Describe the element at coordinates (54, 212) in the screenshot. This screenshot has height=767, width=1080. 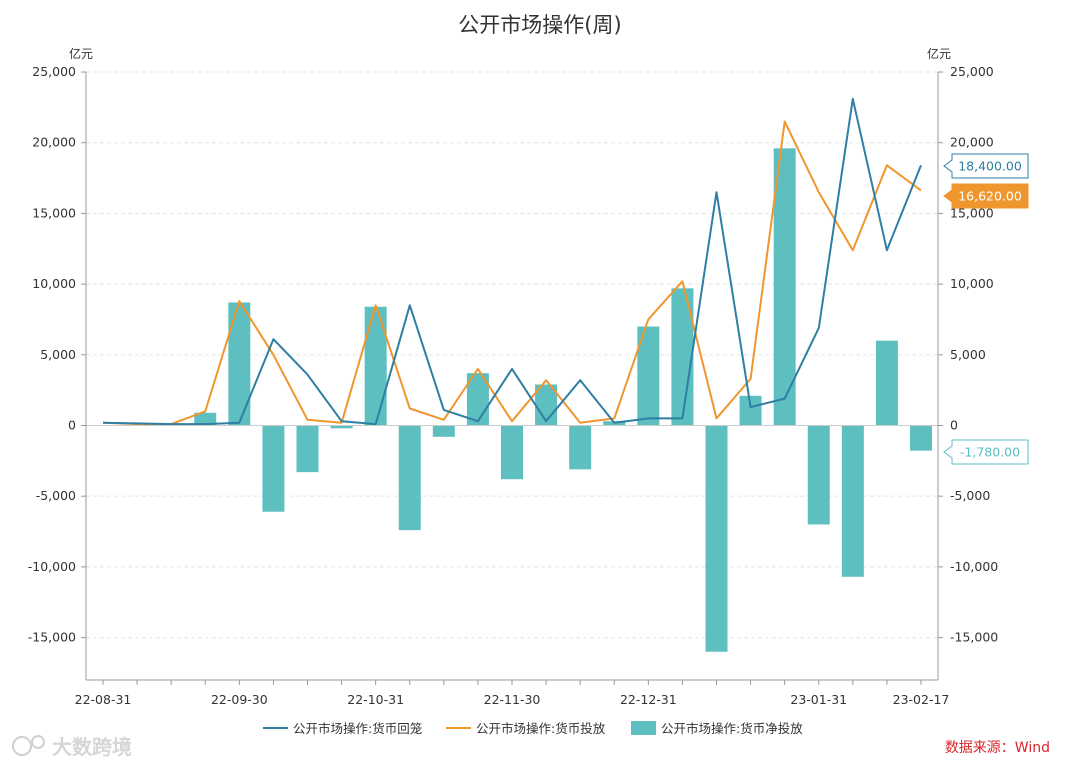
I see `y-tick-label-left: 15,000` at that location.